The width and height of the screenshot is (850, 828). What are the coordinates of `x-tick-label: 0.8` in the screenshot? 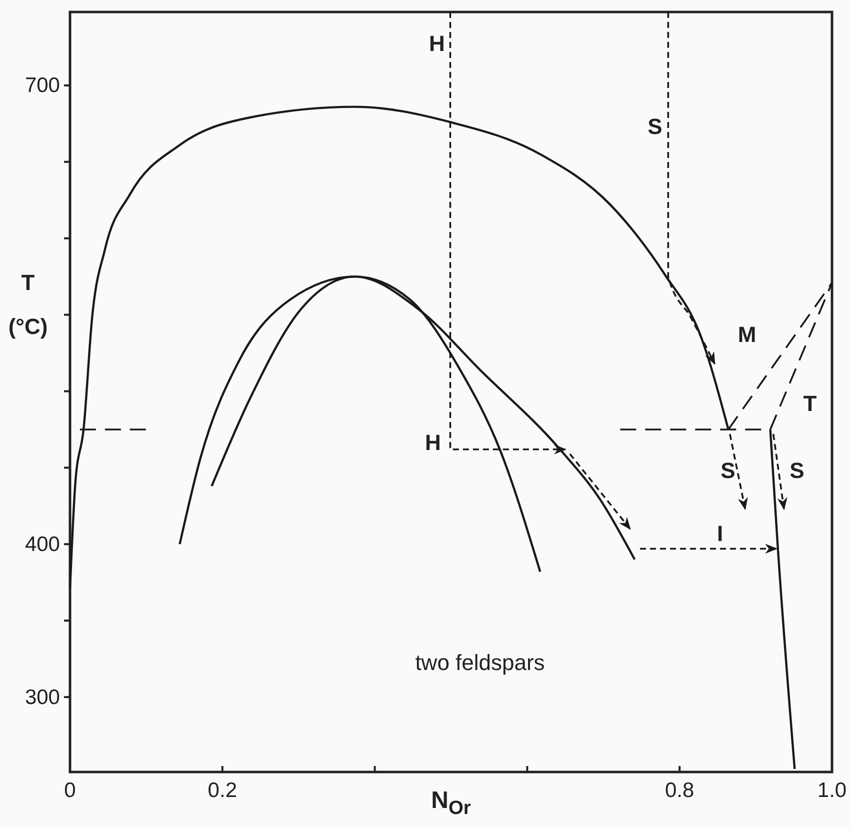 It's located at (679, 790).